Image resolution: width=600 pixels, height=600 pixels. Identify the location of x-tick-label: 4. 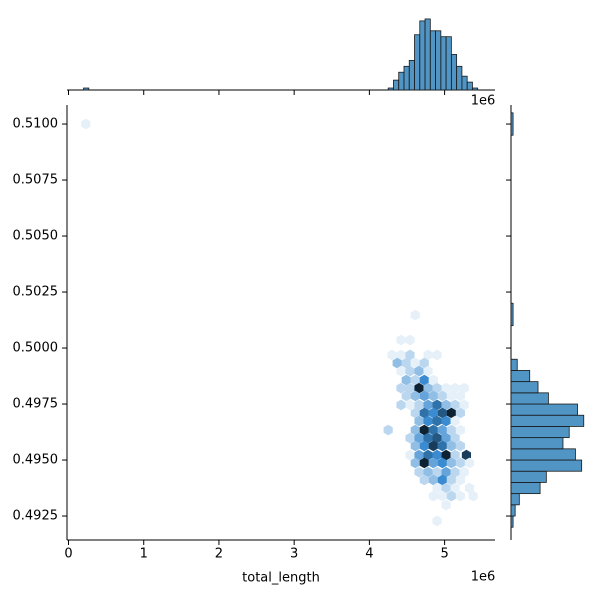
(369, 554).